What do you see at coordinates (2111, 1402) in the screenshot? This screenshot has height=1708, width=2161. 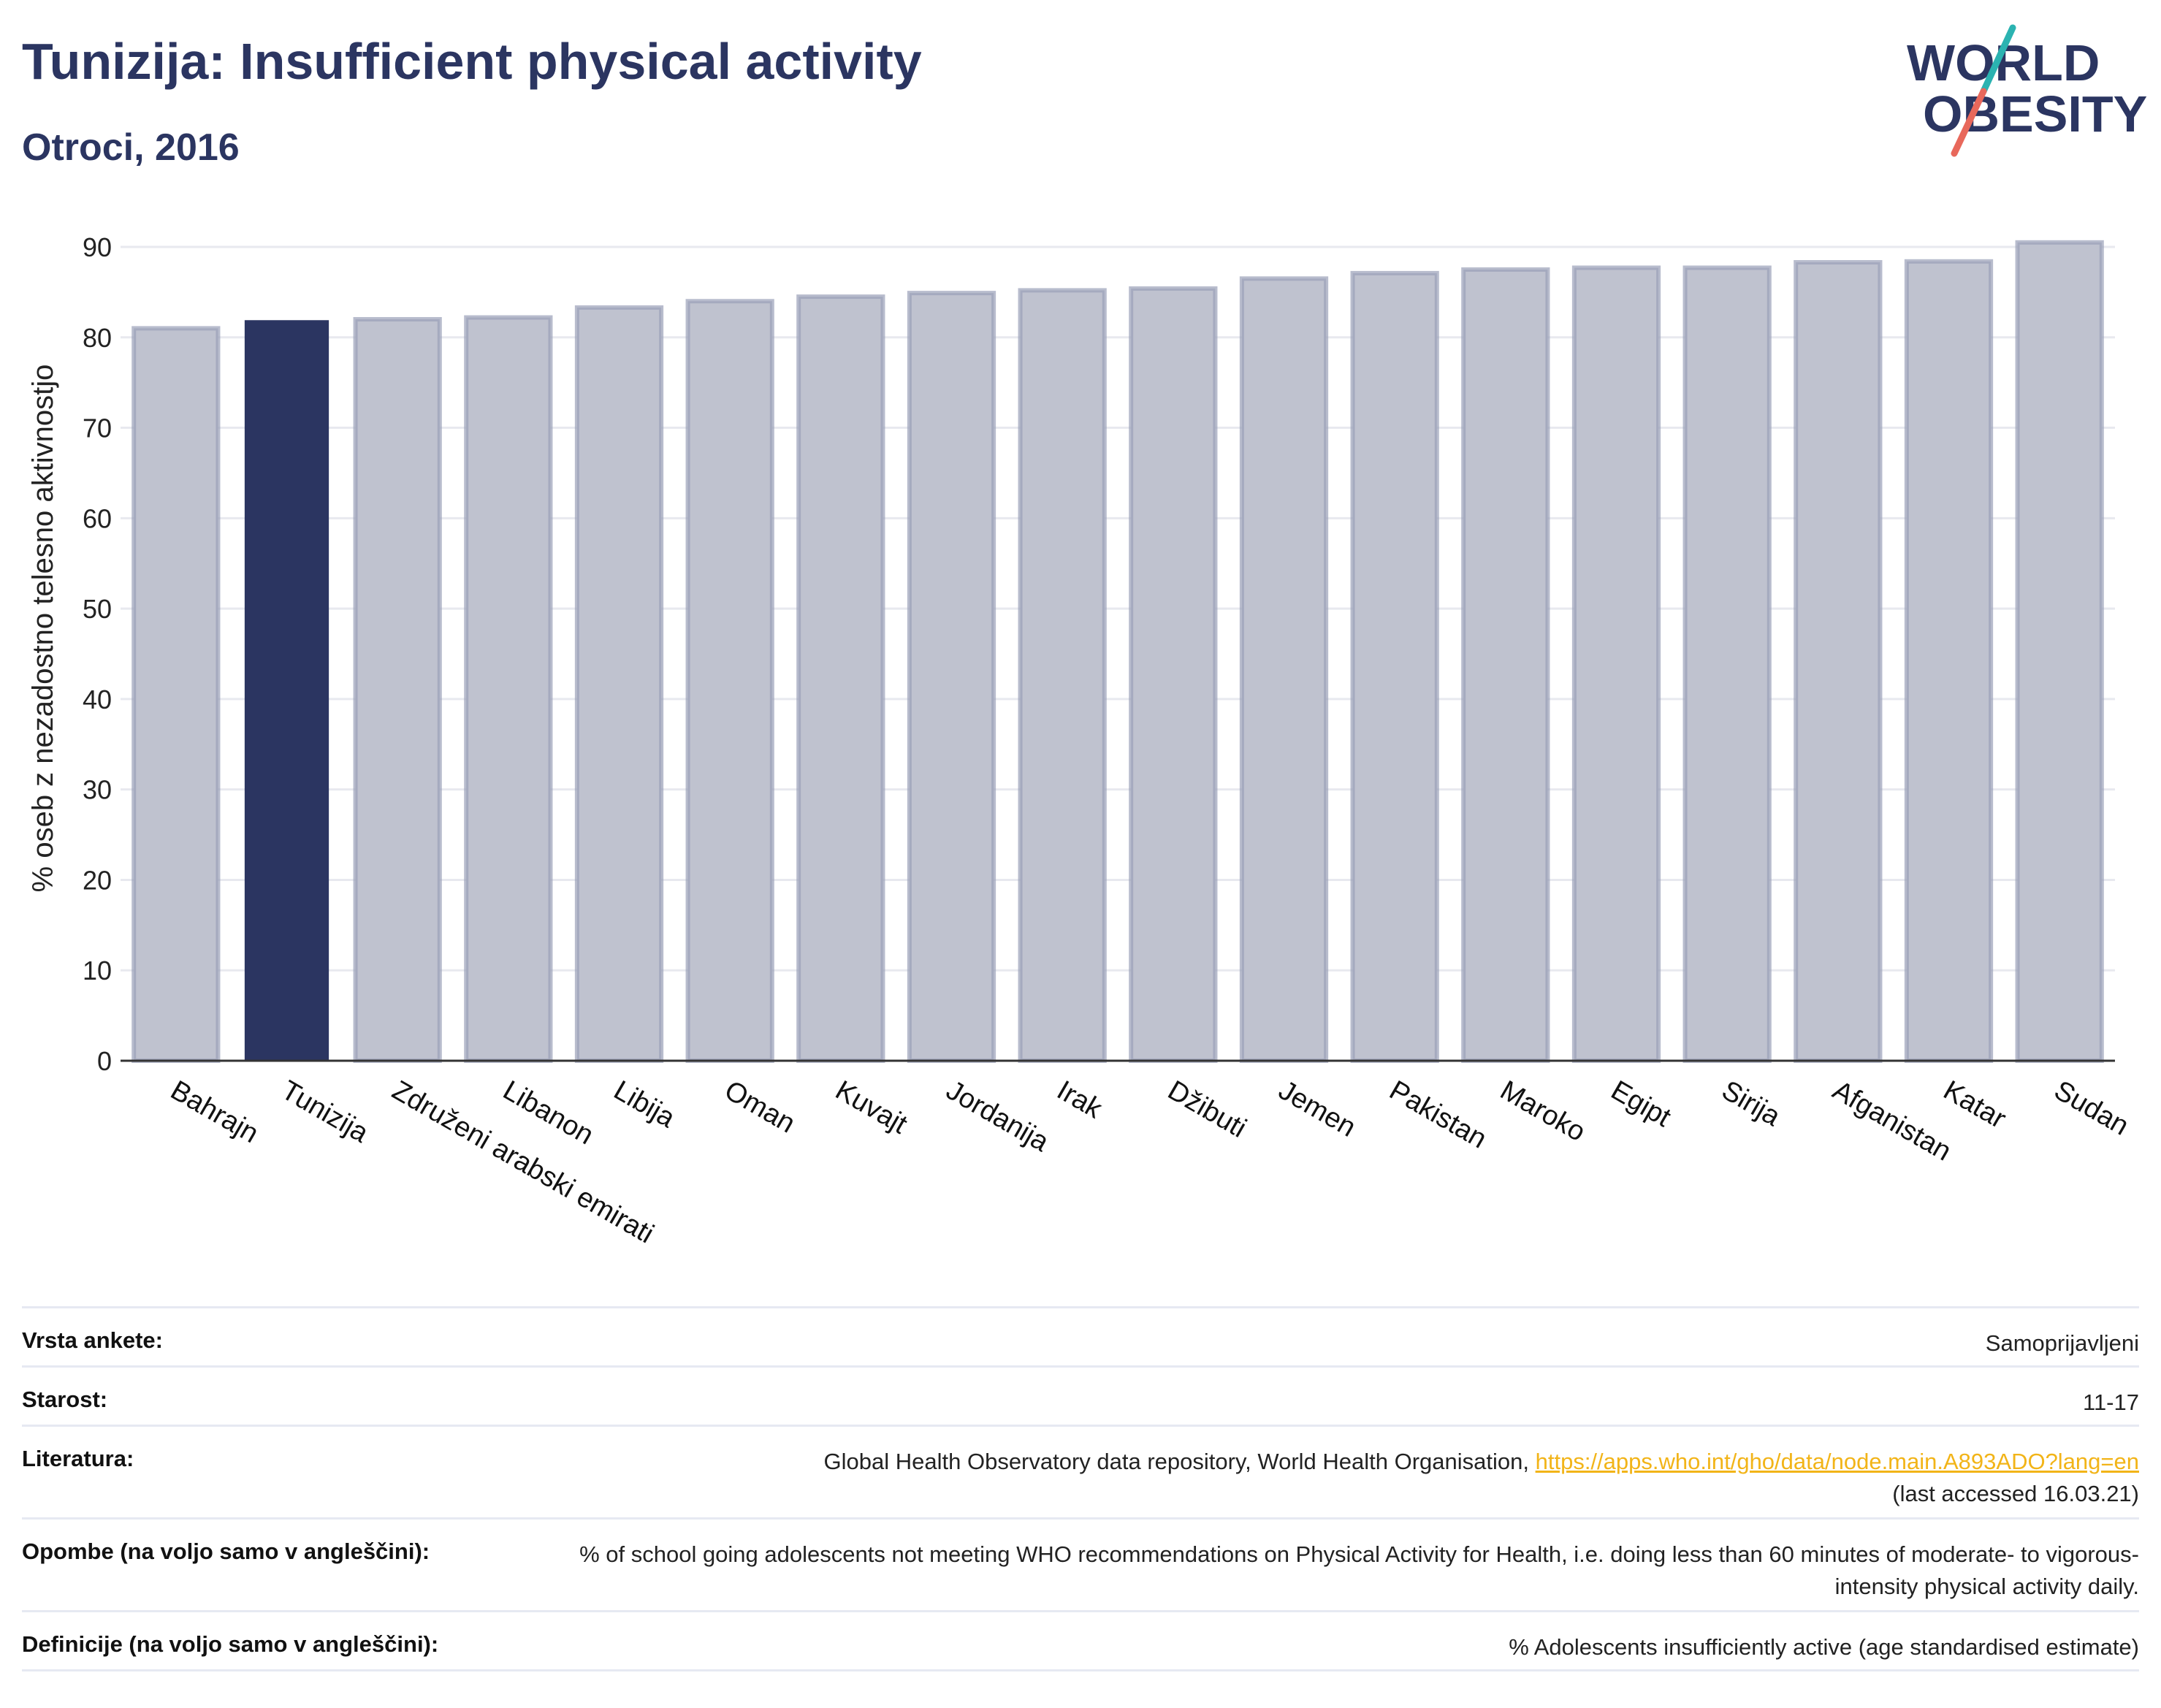 I see `age-value: 11-17` at bounding box center [2111, 1402].